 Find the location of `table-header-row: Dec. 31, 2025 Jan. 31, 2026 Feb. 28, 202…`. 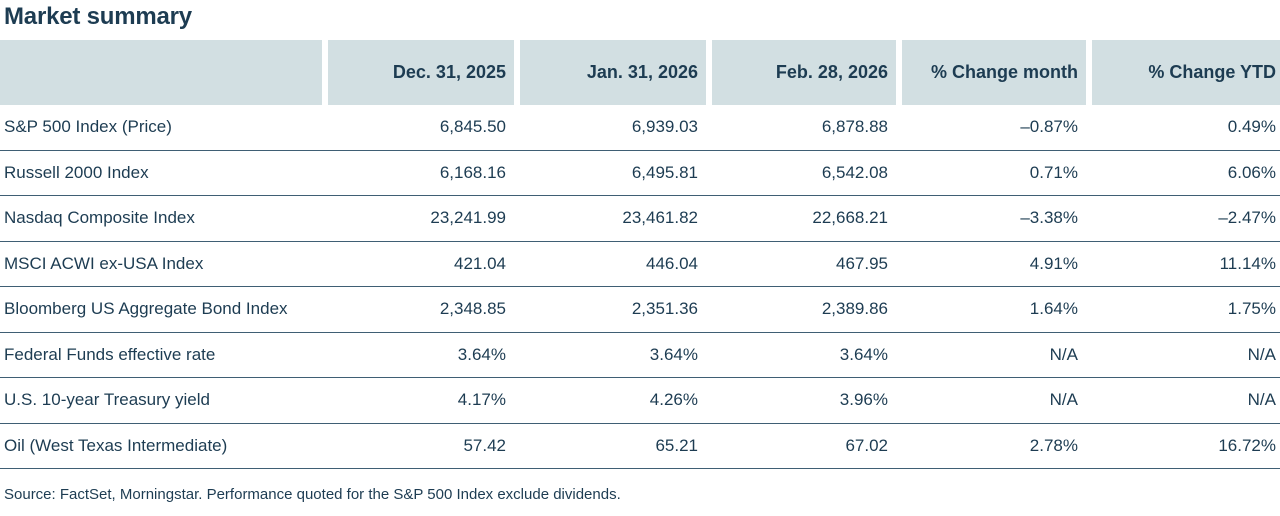

table-header-row: Dec. 31, 2025 Jan. 31, 2026 Feb. 28, 202… is located at coordinates (640, 72).